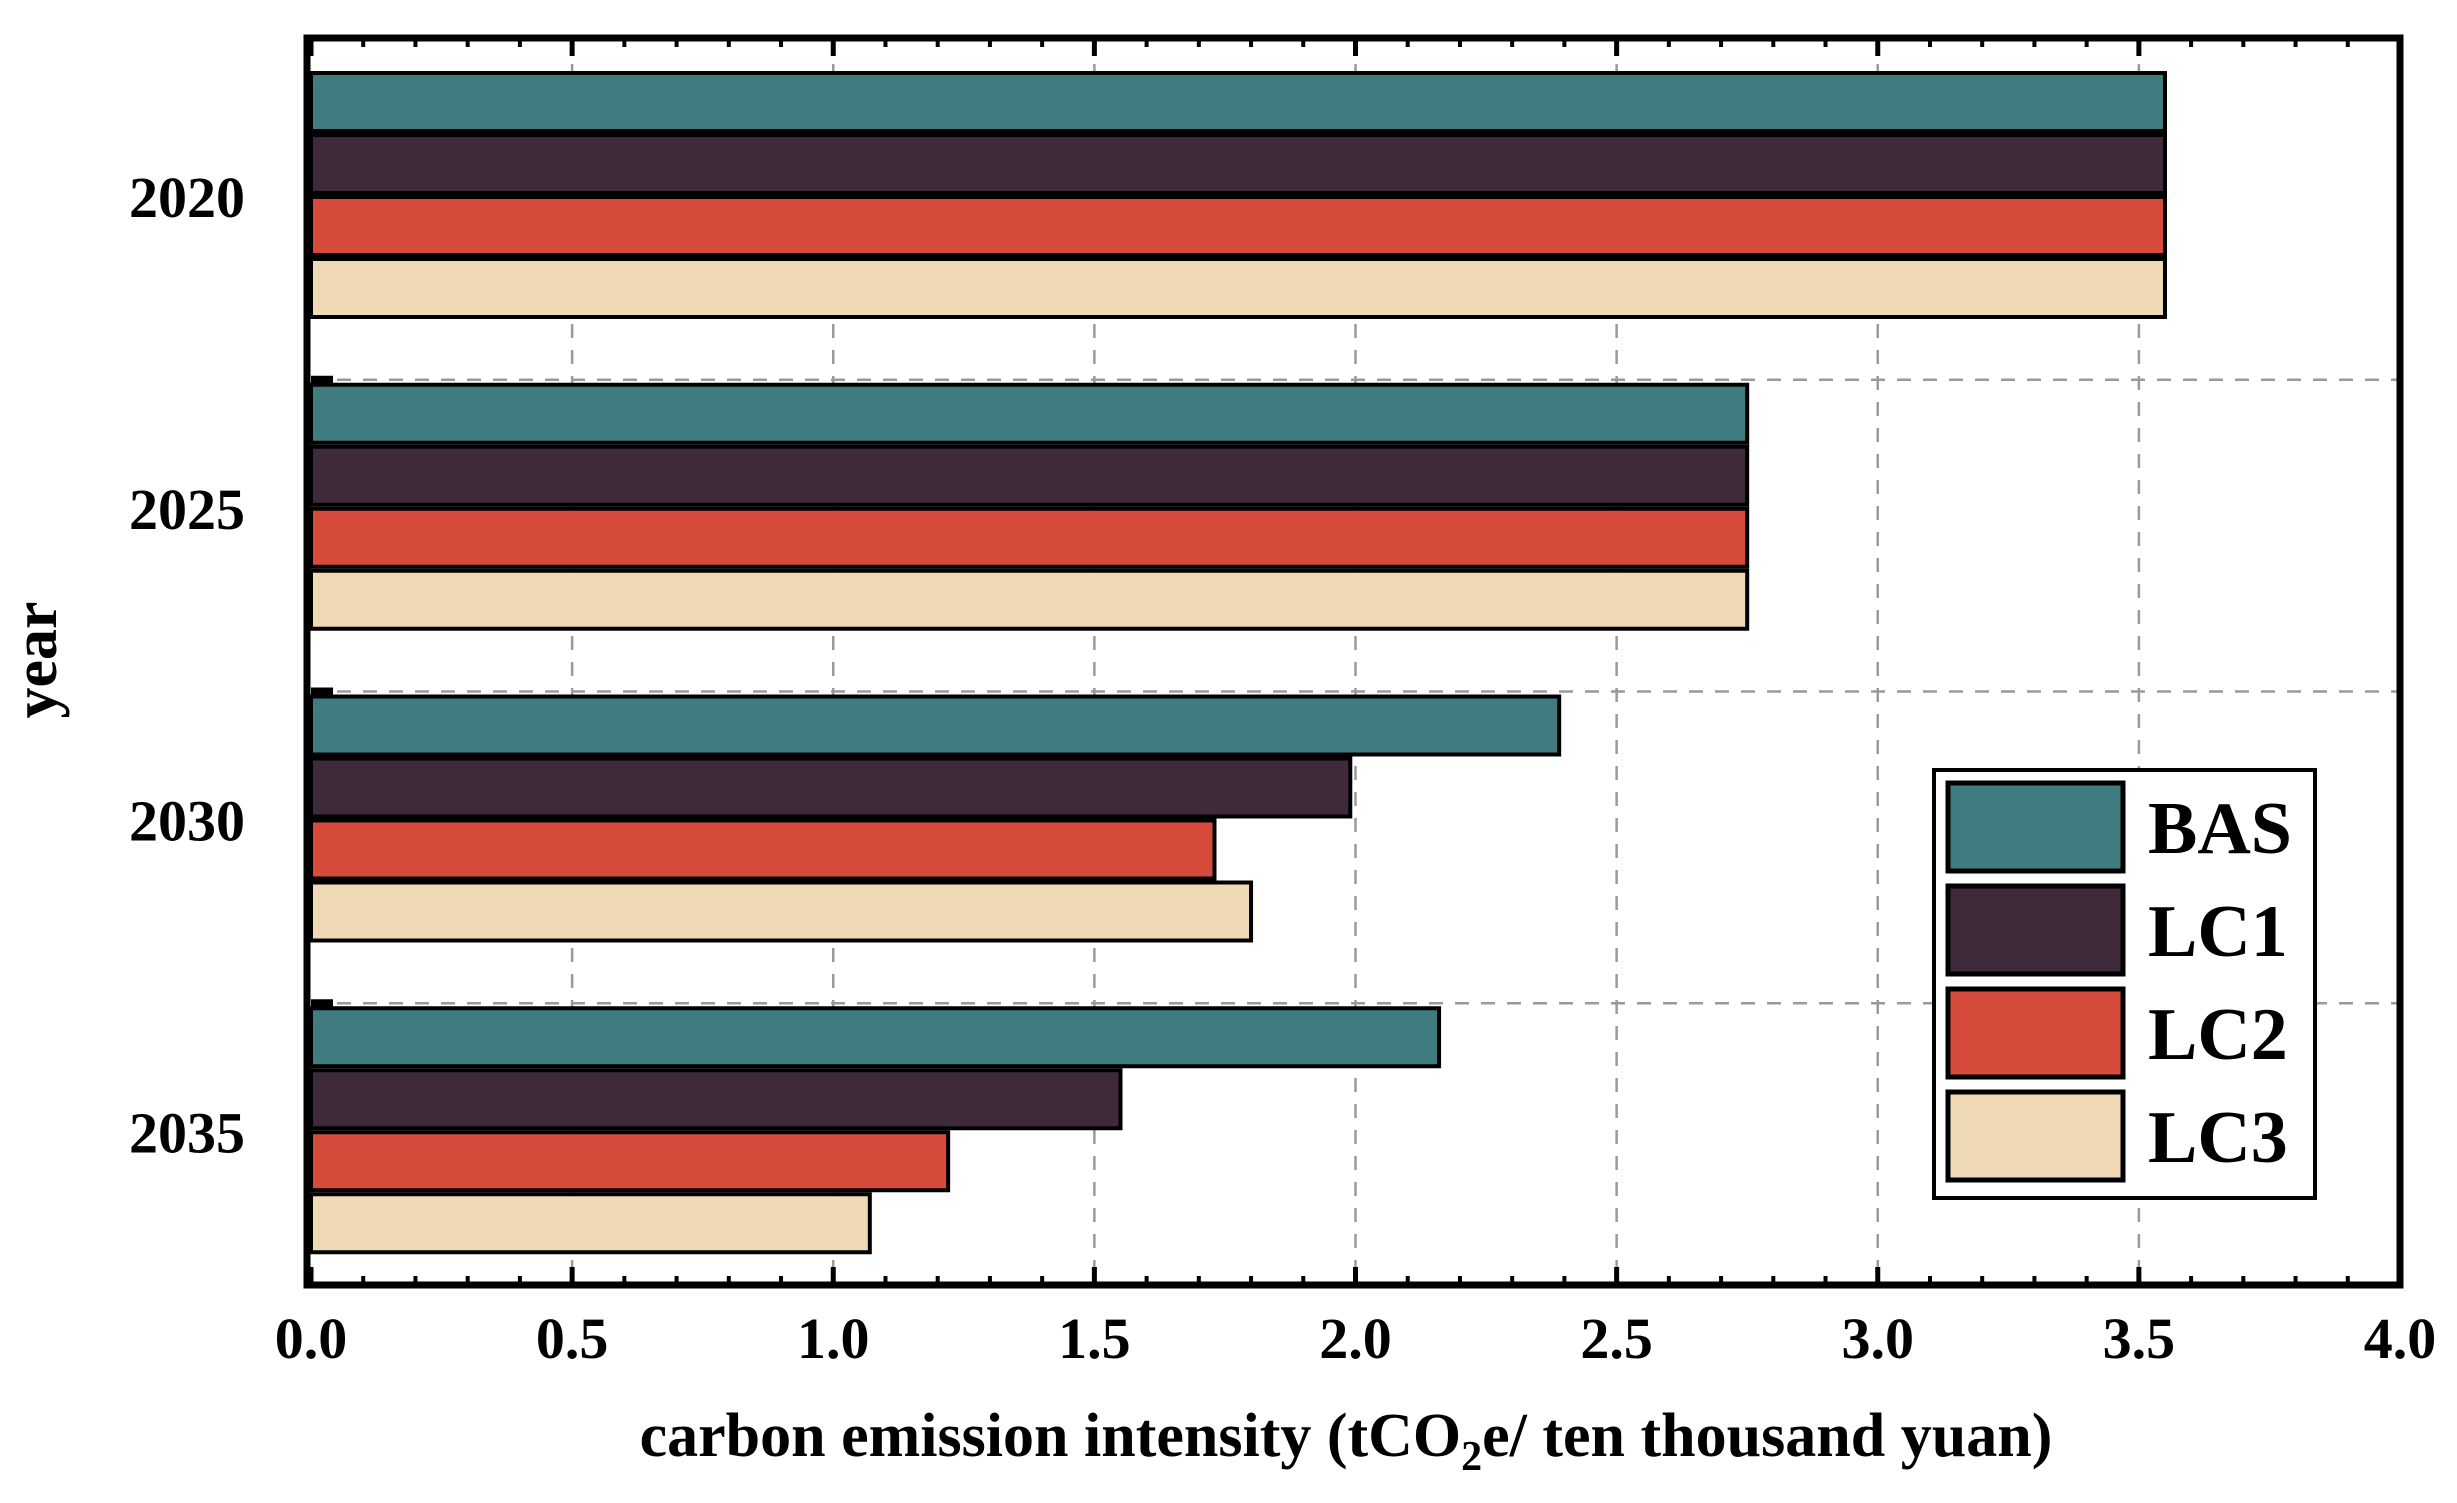 The width and height of the screenshot is (2457, 1503). Describe the element at coordinates (2220, 829) in the screenshot. I see `legend-label-BAS: BAS` at that location.